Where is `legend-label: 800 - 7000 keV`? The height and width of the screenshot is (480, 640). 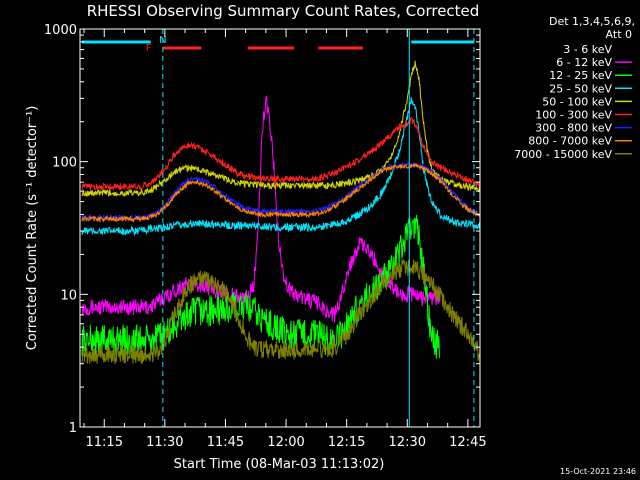
legend-label: 800 - 7000 keV is located at coordinates (570, 141).